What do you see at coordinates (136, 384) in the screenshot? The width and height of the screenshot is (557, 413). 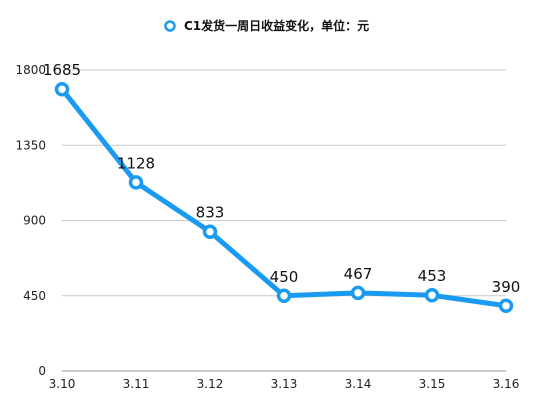 I see `x-tick-label: 3.11` at bounding box center [136, 384].